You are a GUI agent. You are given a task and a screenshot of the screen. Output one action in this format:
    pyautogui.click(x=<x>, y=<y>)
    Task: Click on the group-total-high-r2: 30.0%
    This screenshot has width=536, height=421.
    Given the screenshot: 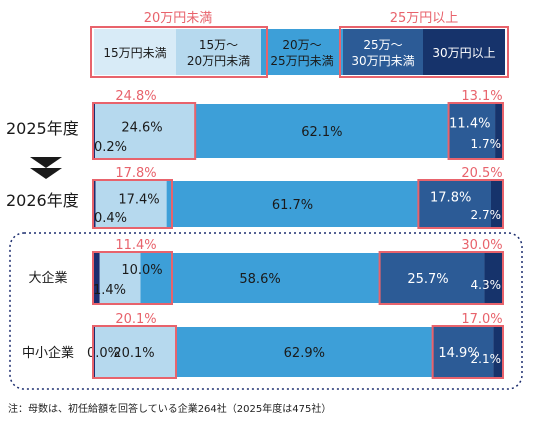 What is the action you would take?
    pyautogui.click(x=481, y=245)
    